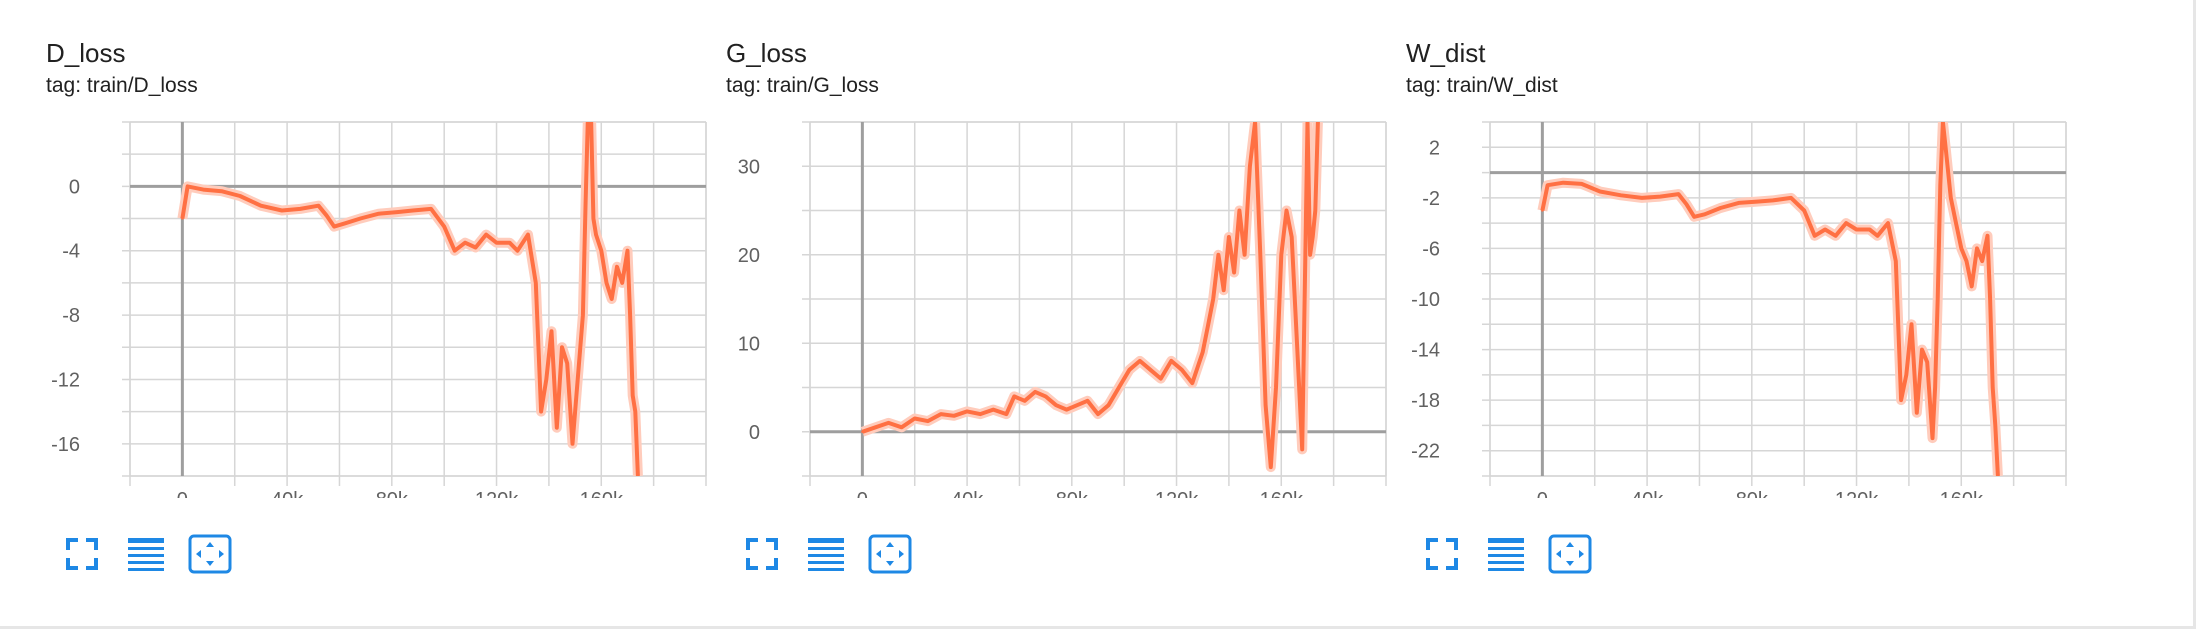  What do you see at coordinates (766, 53) in the screenshot?
I see `chart-title: G_loss` at bounding box center [766, 53].